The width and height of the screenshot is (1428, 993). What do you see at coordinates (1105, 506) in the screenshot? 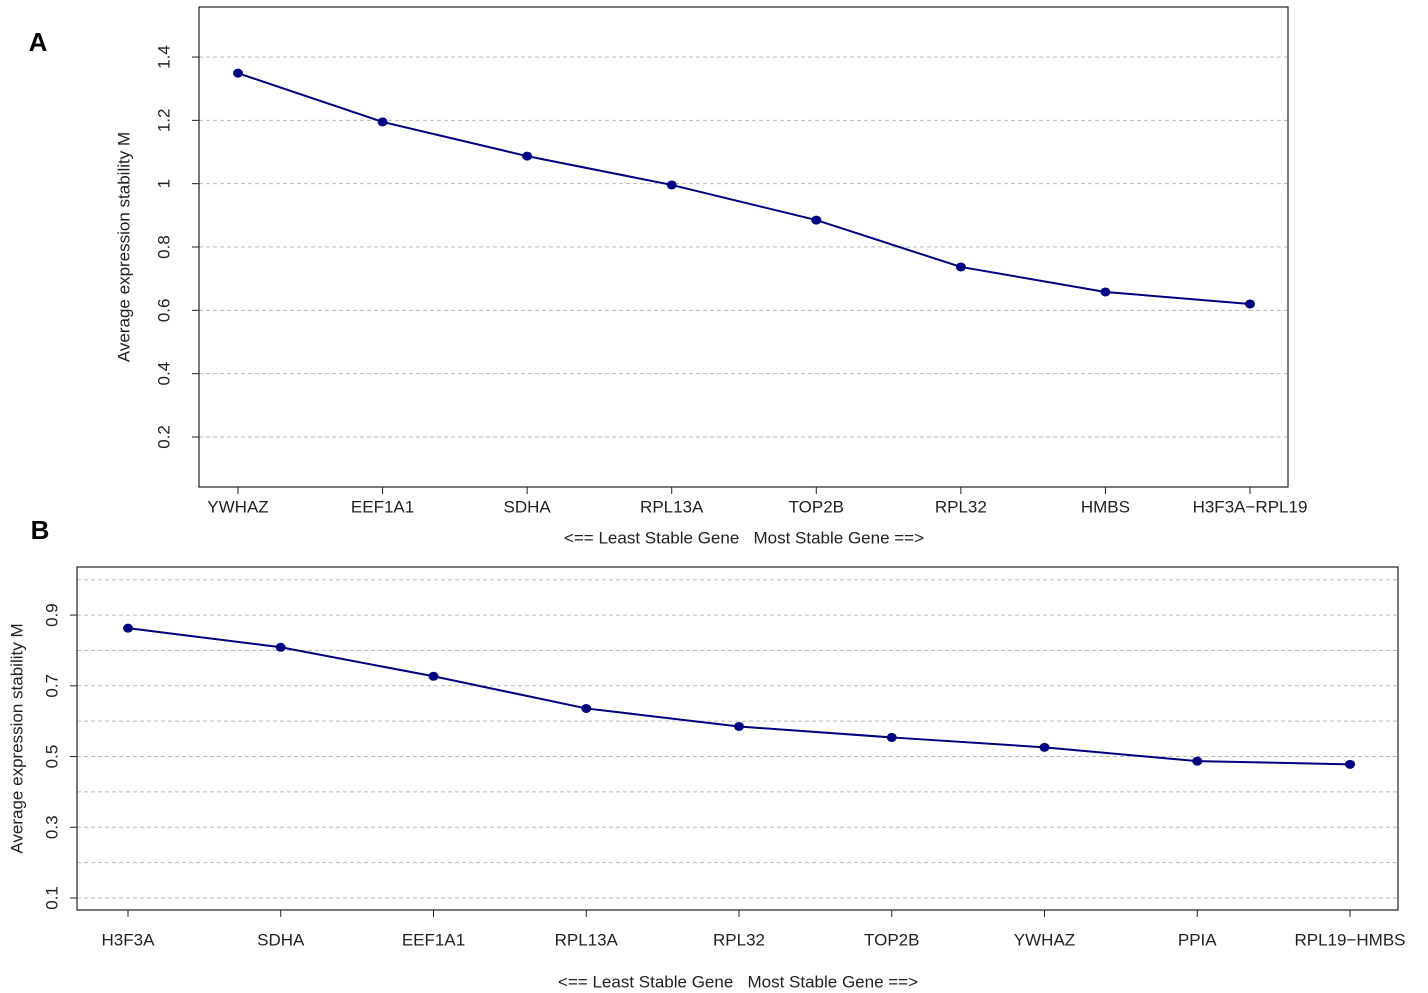
I see `x-tick-label: HMBS` at bounding box center [1105, 506].